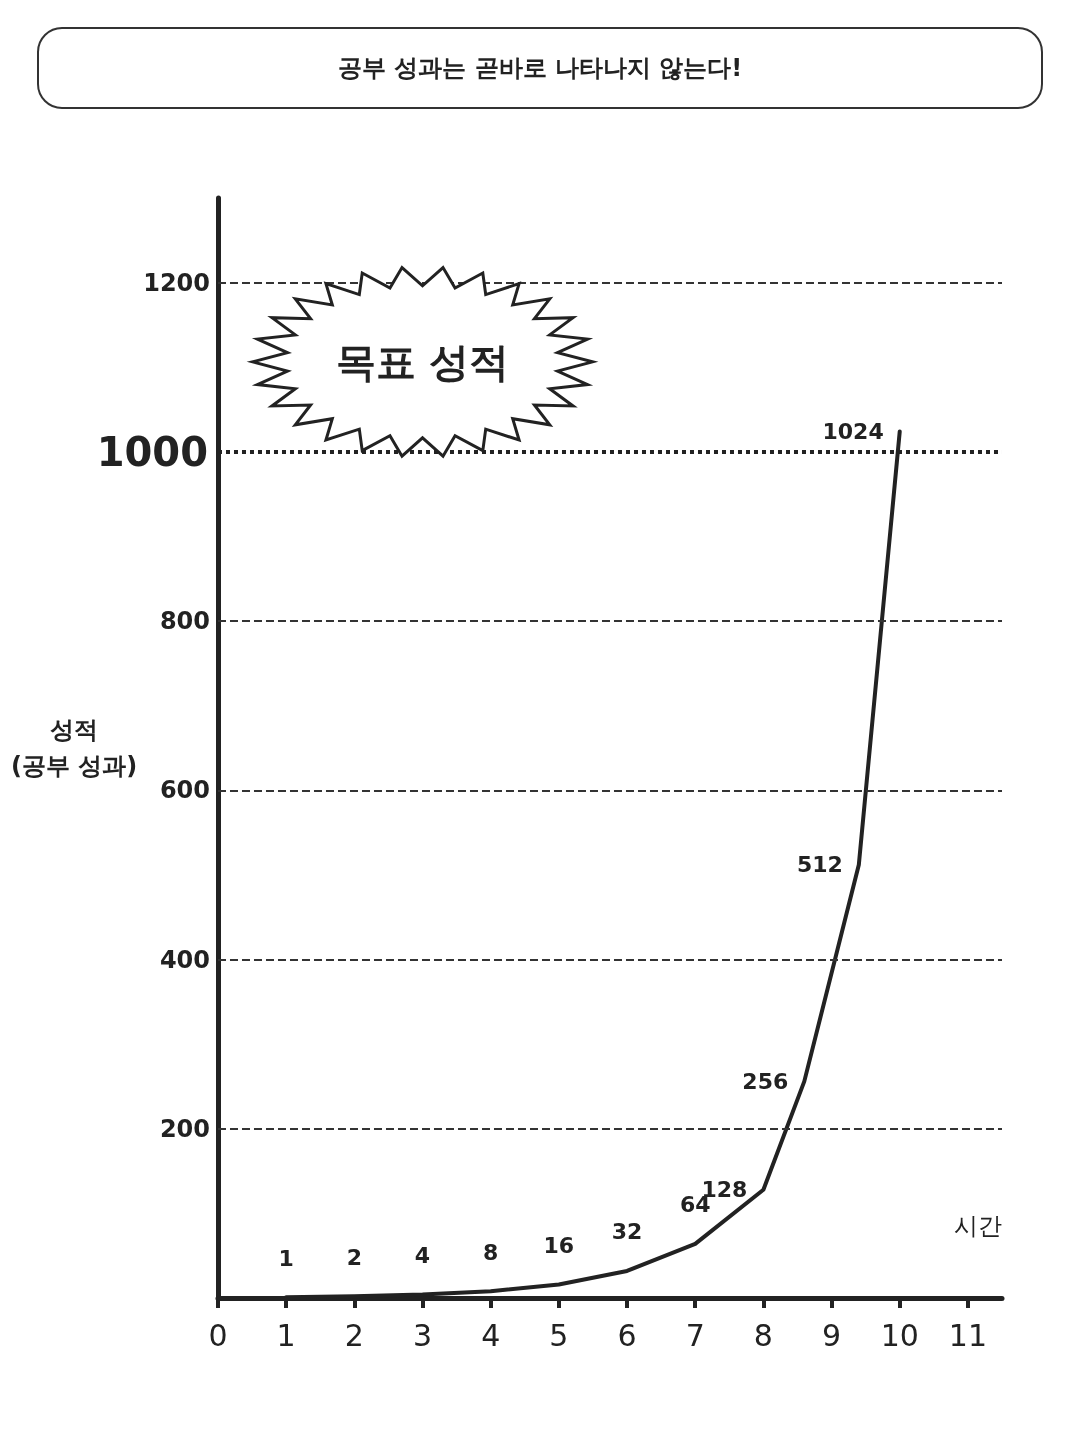 The width and height of the screenshot is (1080, 1440). Describe the element at coordinates (354, 1335) in the screenshot. I see `x-tick-label: 2` at that location.